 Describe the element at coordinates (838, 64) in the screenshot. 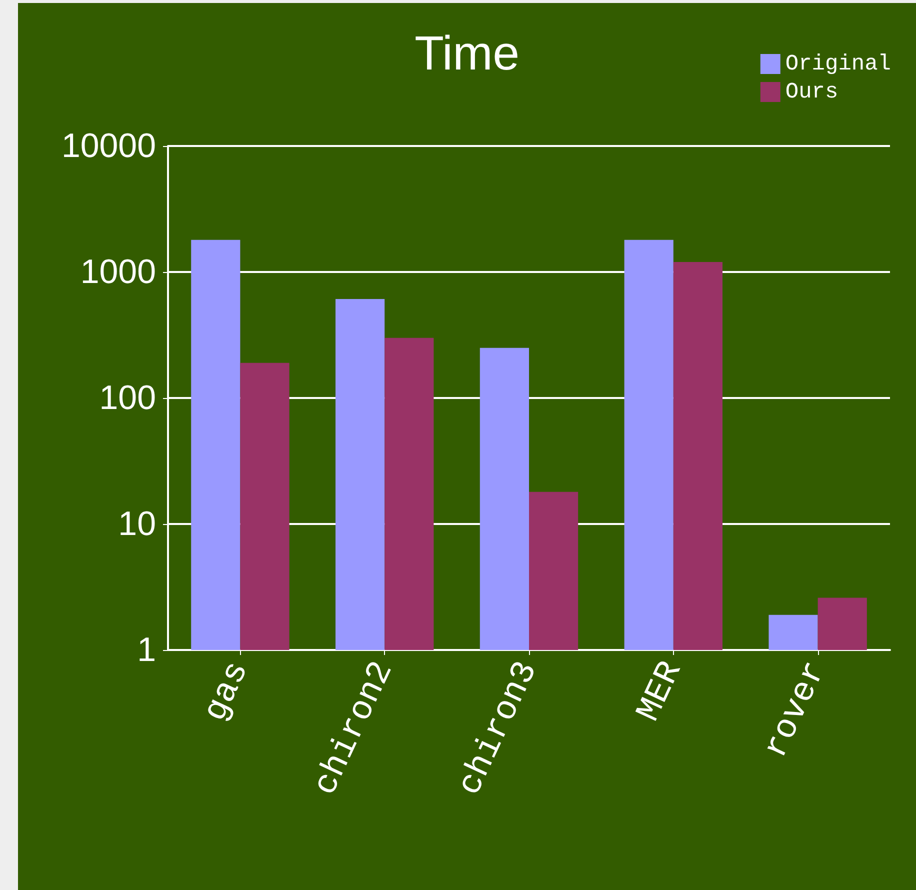

I see `legend-label: Original` at that location.